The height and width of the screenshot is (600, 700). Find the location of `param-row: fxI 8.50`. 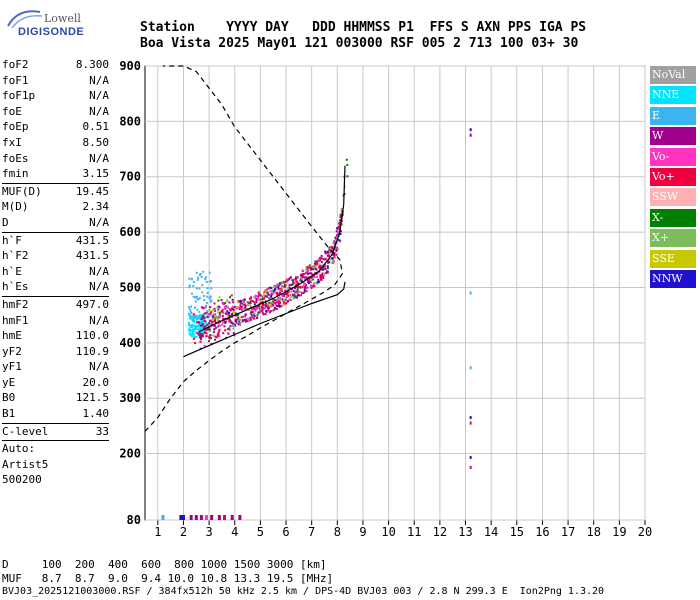

param-row: fxI 8.50 is located at coordinates (55, 143).